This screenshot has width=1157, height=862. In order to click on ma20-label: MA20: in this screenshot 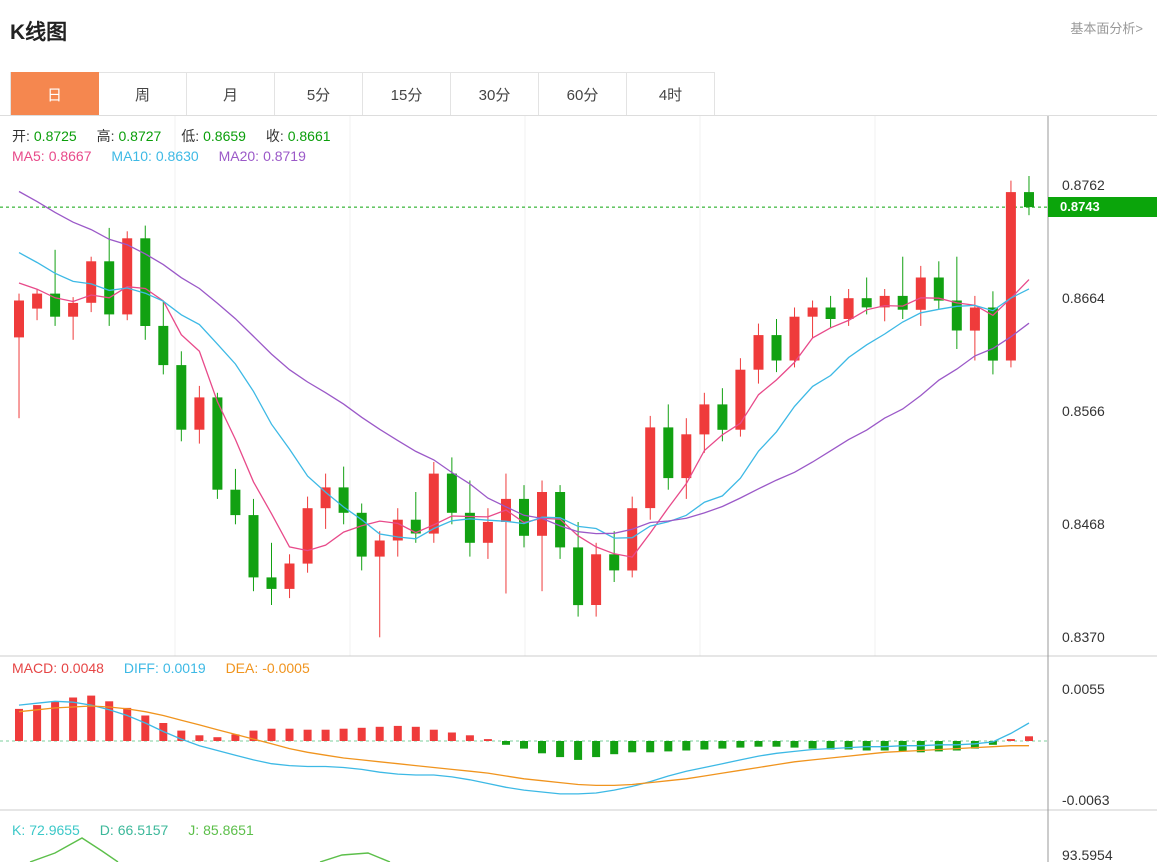, I will do `click(239, 156)`.